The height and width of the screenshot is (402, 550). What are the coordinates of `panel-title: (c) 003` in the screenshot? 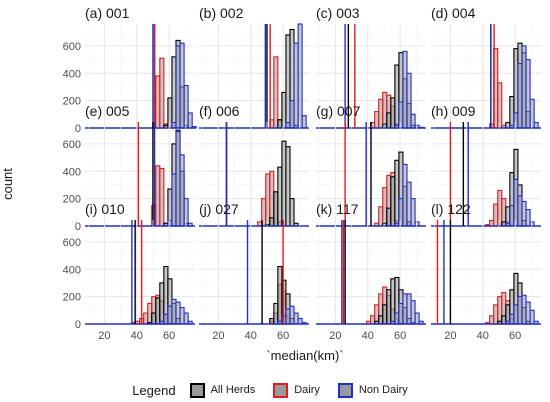 It's located at (338, 13).